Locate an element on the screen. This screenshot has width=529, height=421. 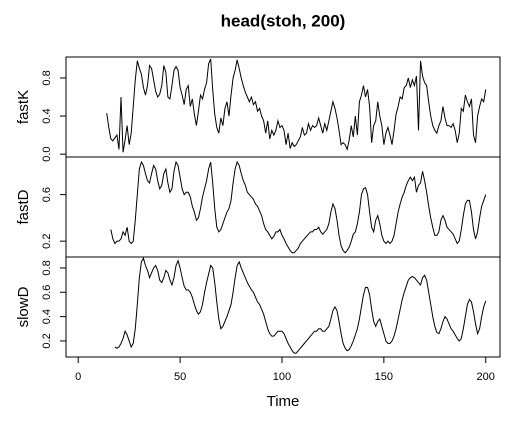
x-tick-label: 100 is located at coordinates (282, 377).